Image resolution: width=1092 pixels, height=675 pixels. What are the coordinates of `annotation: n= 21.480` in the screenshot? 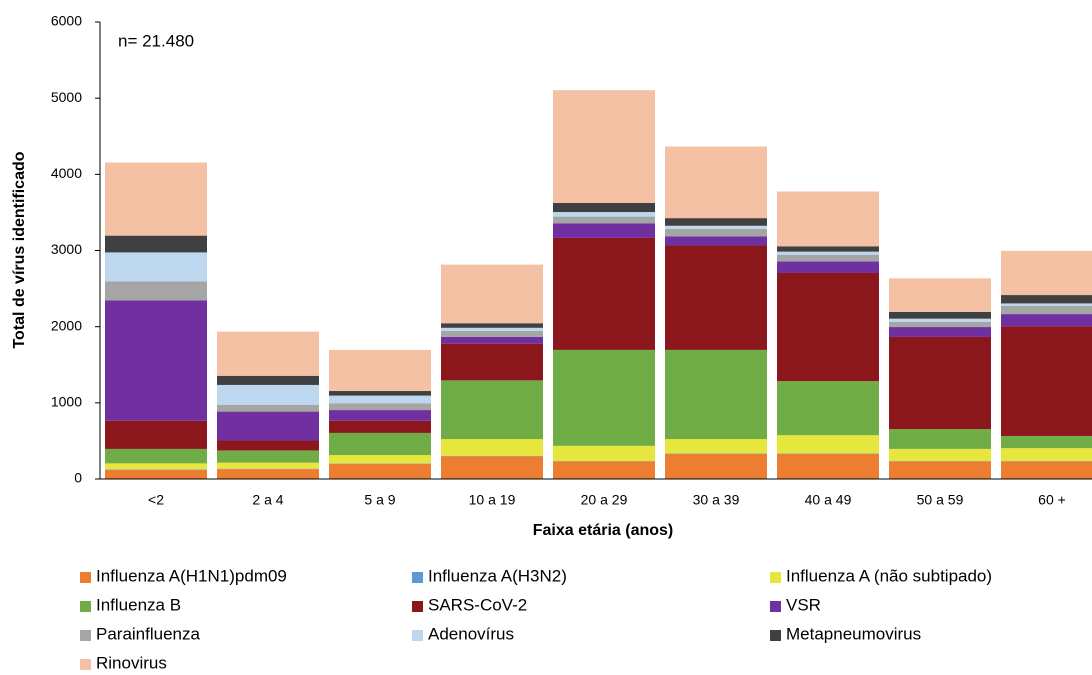 It's located at (156, 40).